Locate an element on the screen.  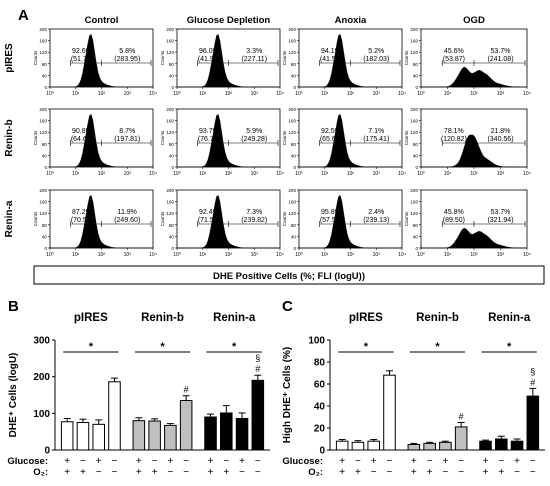
column-title: Anoxia is located at coordinates (351, 20).